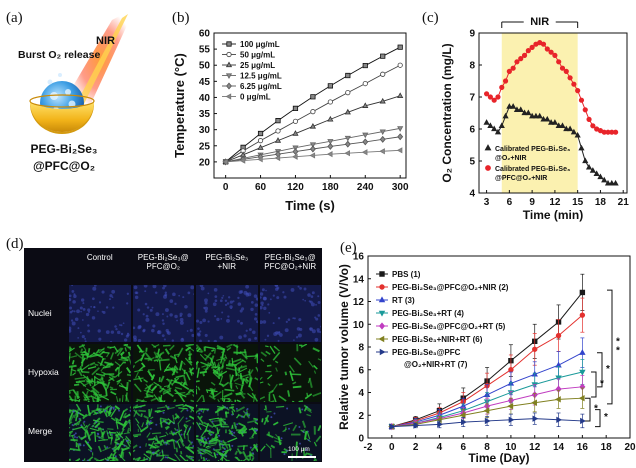  I want to click on panel-a-label: (a), so click(14, 18).